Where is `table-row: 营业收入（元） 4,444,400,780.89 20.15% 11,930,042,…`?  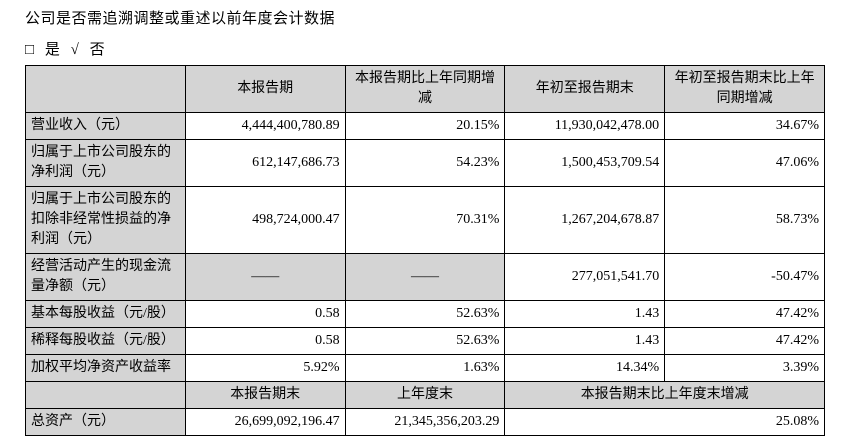 table-row: 营业收入（元） 4,444,400,780.89 20.15% 11,930,042,… is located at coordinates (425, 126).